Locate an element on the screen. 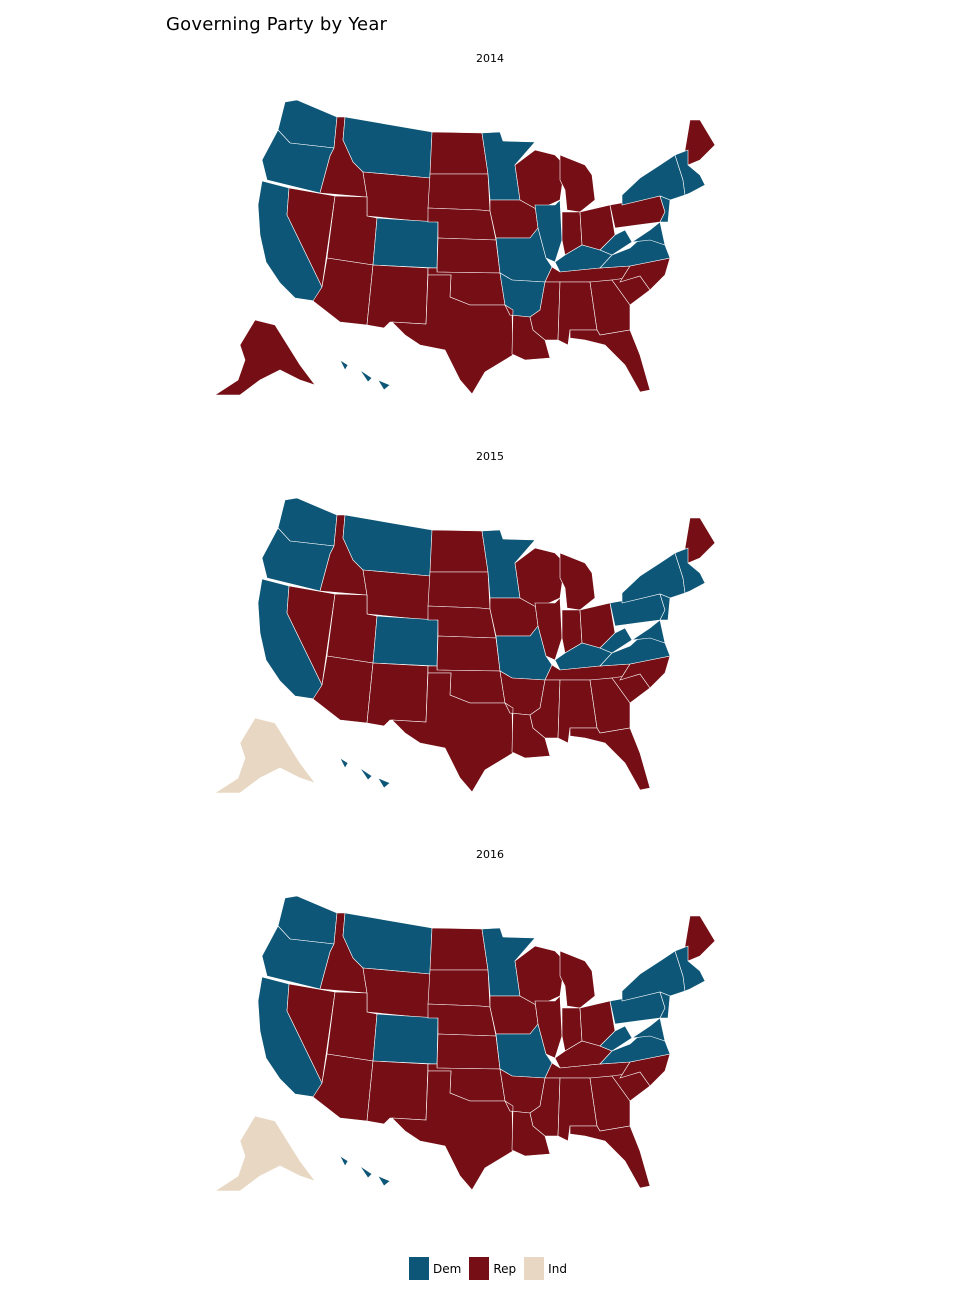  legend-label-dem: Dem is located at coordinates (447, 1268).